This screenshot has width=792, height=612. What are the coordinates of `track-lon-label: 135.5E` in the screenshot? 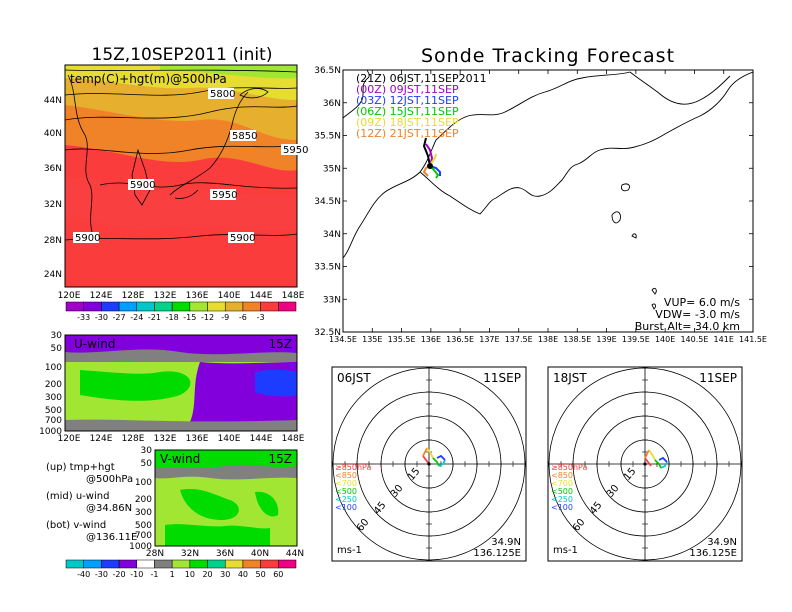 It's located at (402, 339).